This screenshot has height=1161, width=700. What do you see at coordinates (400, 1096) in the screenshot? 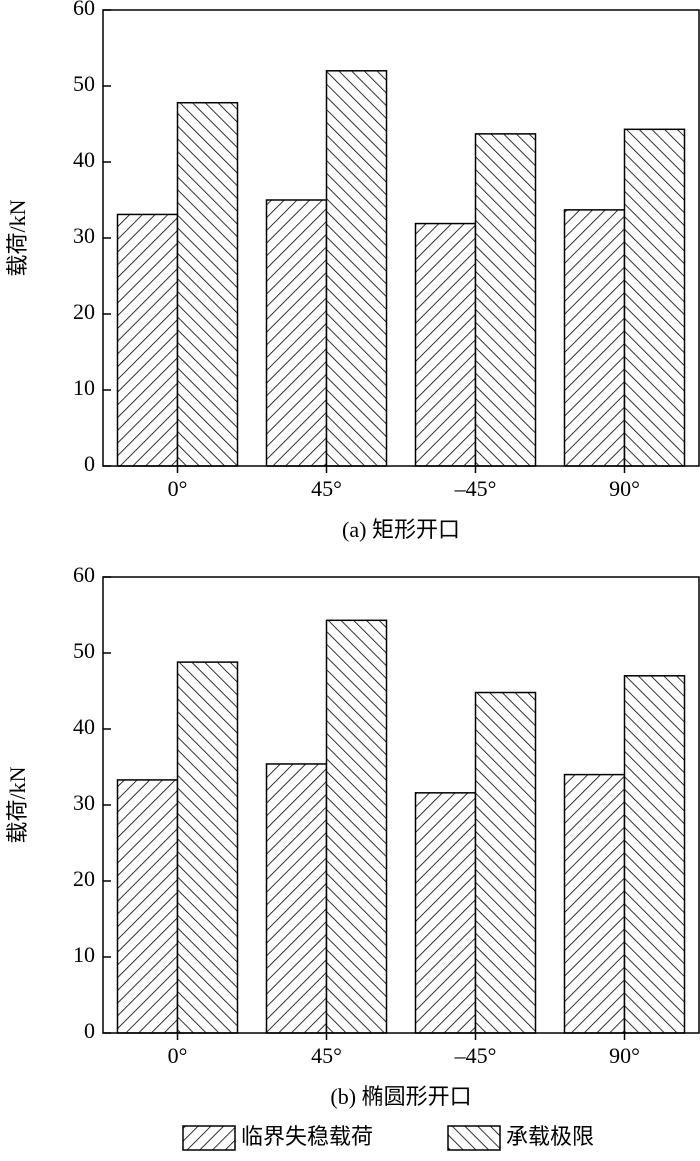
I see `caption: (b) 椭圆形开口` at bounding box center [400, 1096].